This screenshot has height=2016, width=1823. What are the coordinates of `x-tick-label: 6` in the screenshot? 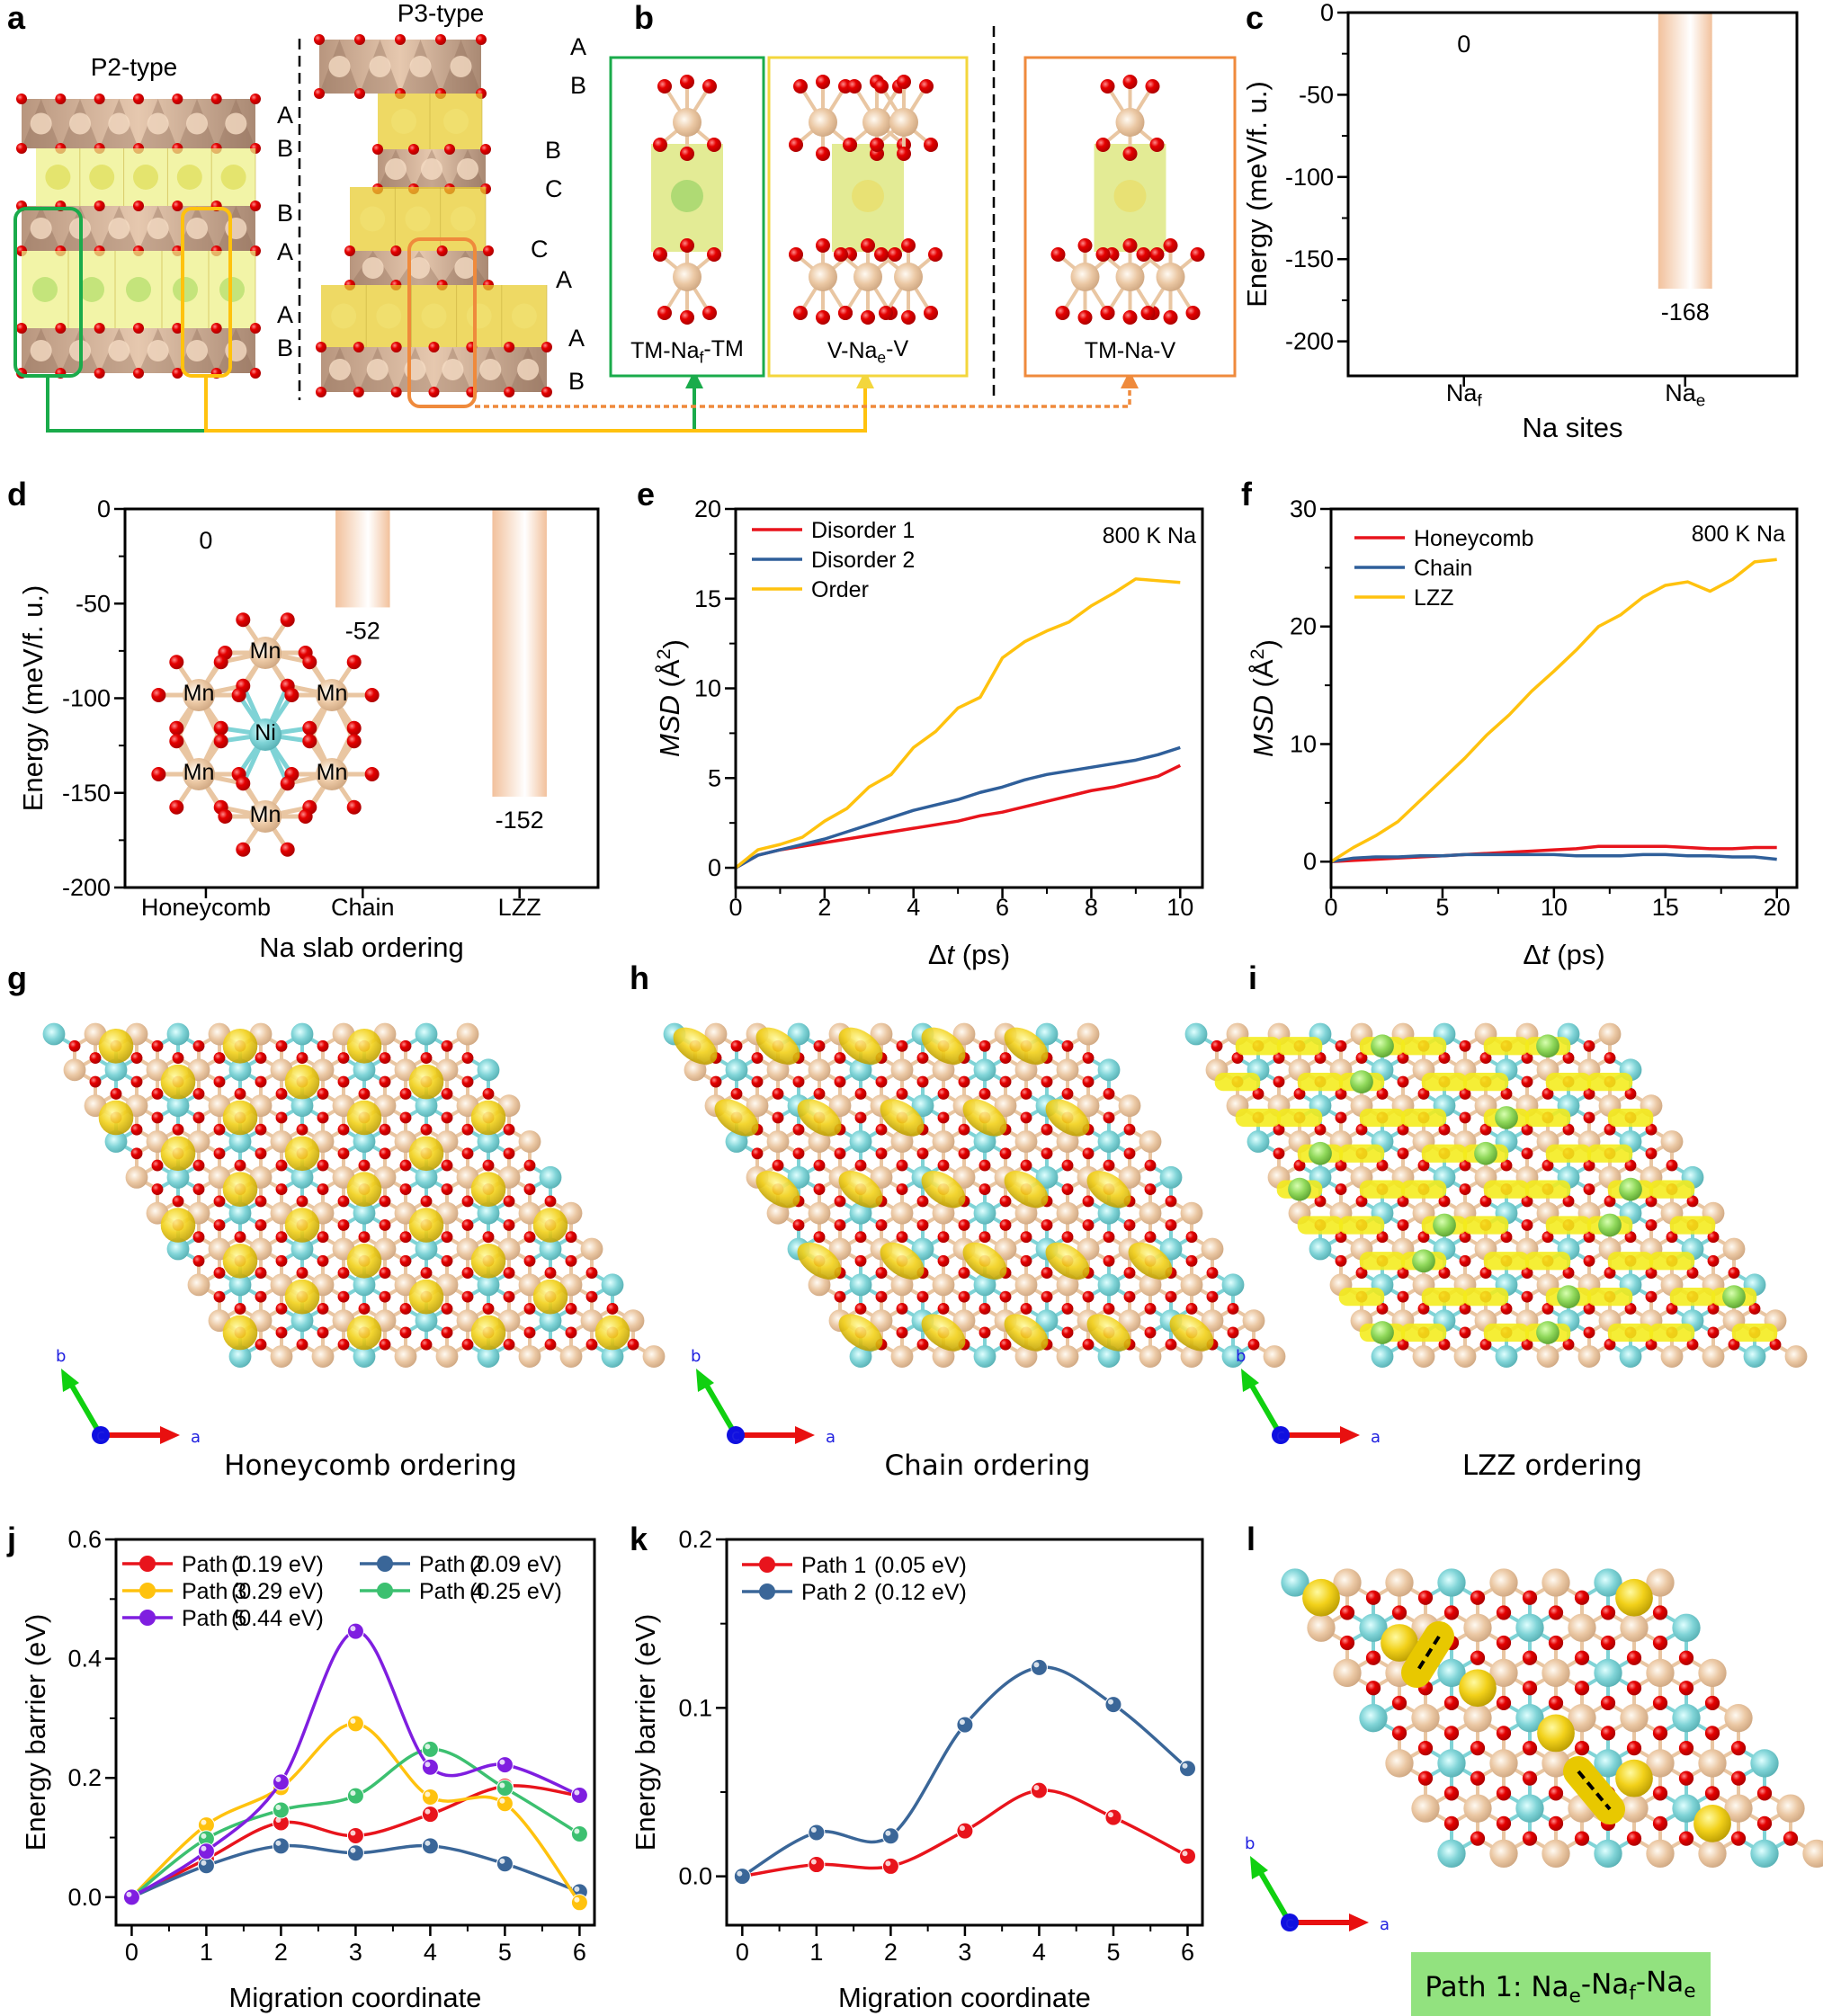 It's located at (580, 1952).